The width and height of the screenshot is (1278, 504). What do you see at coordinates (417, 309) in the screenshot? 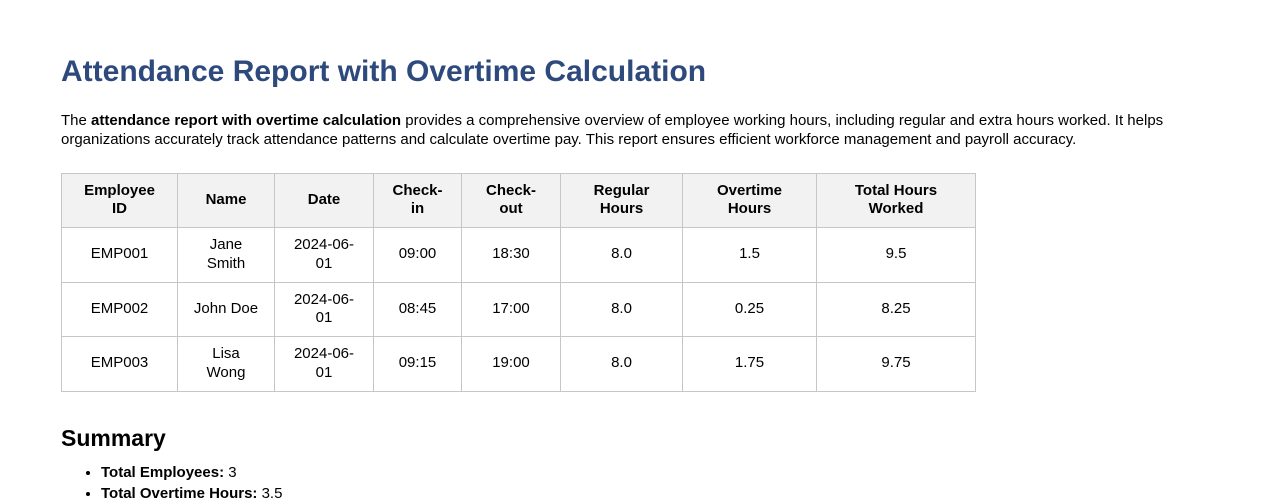
I see `cell-check-in: 08:45` at bounding box center [417, 309].